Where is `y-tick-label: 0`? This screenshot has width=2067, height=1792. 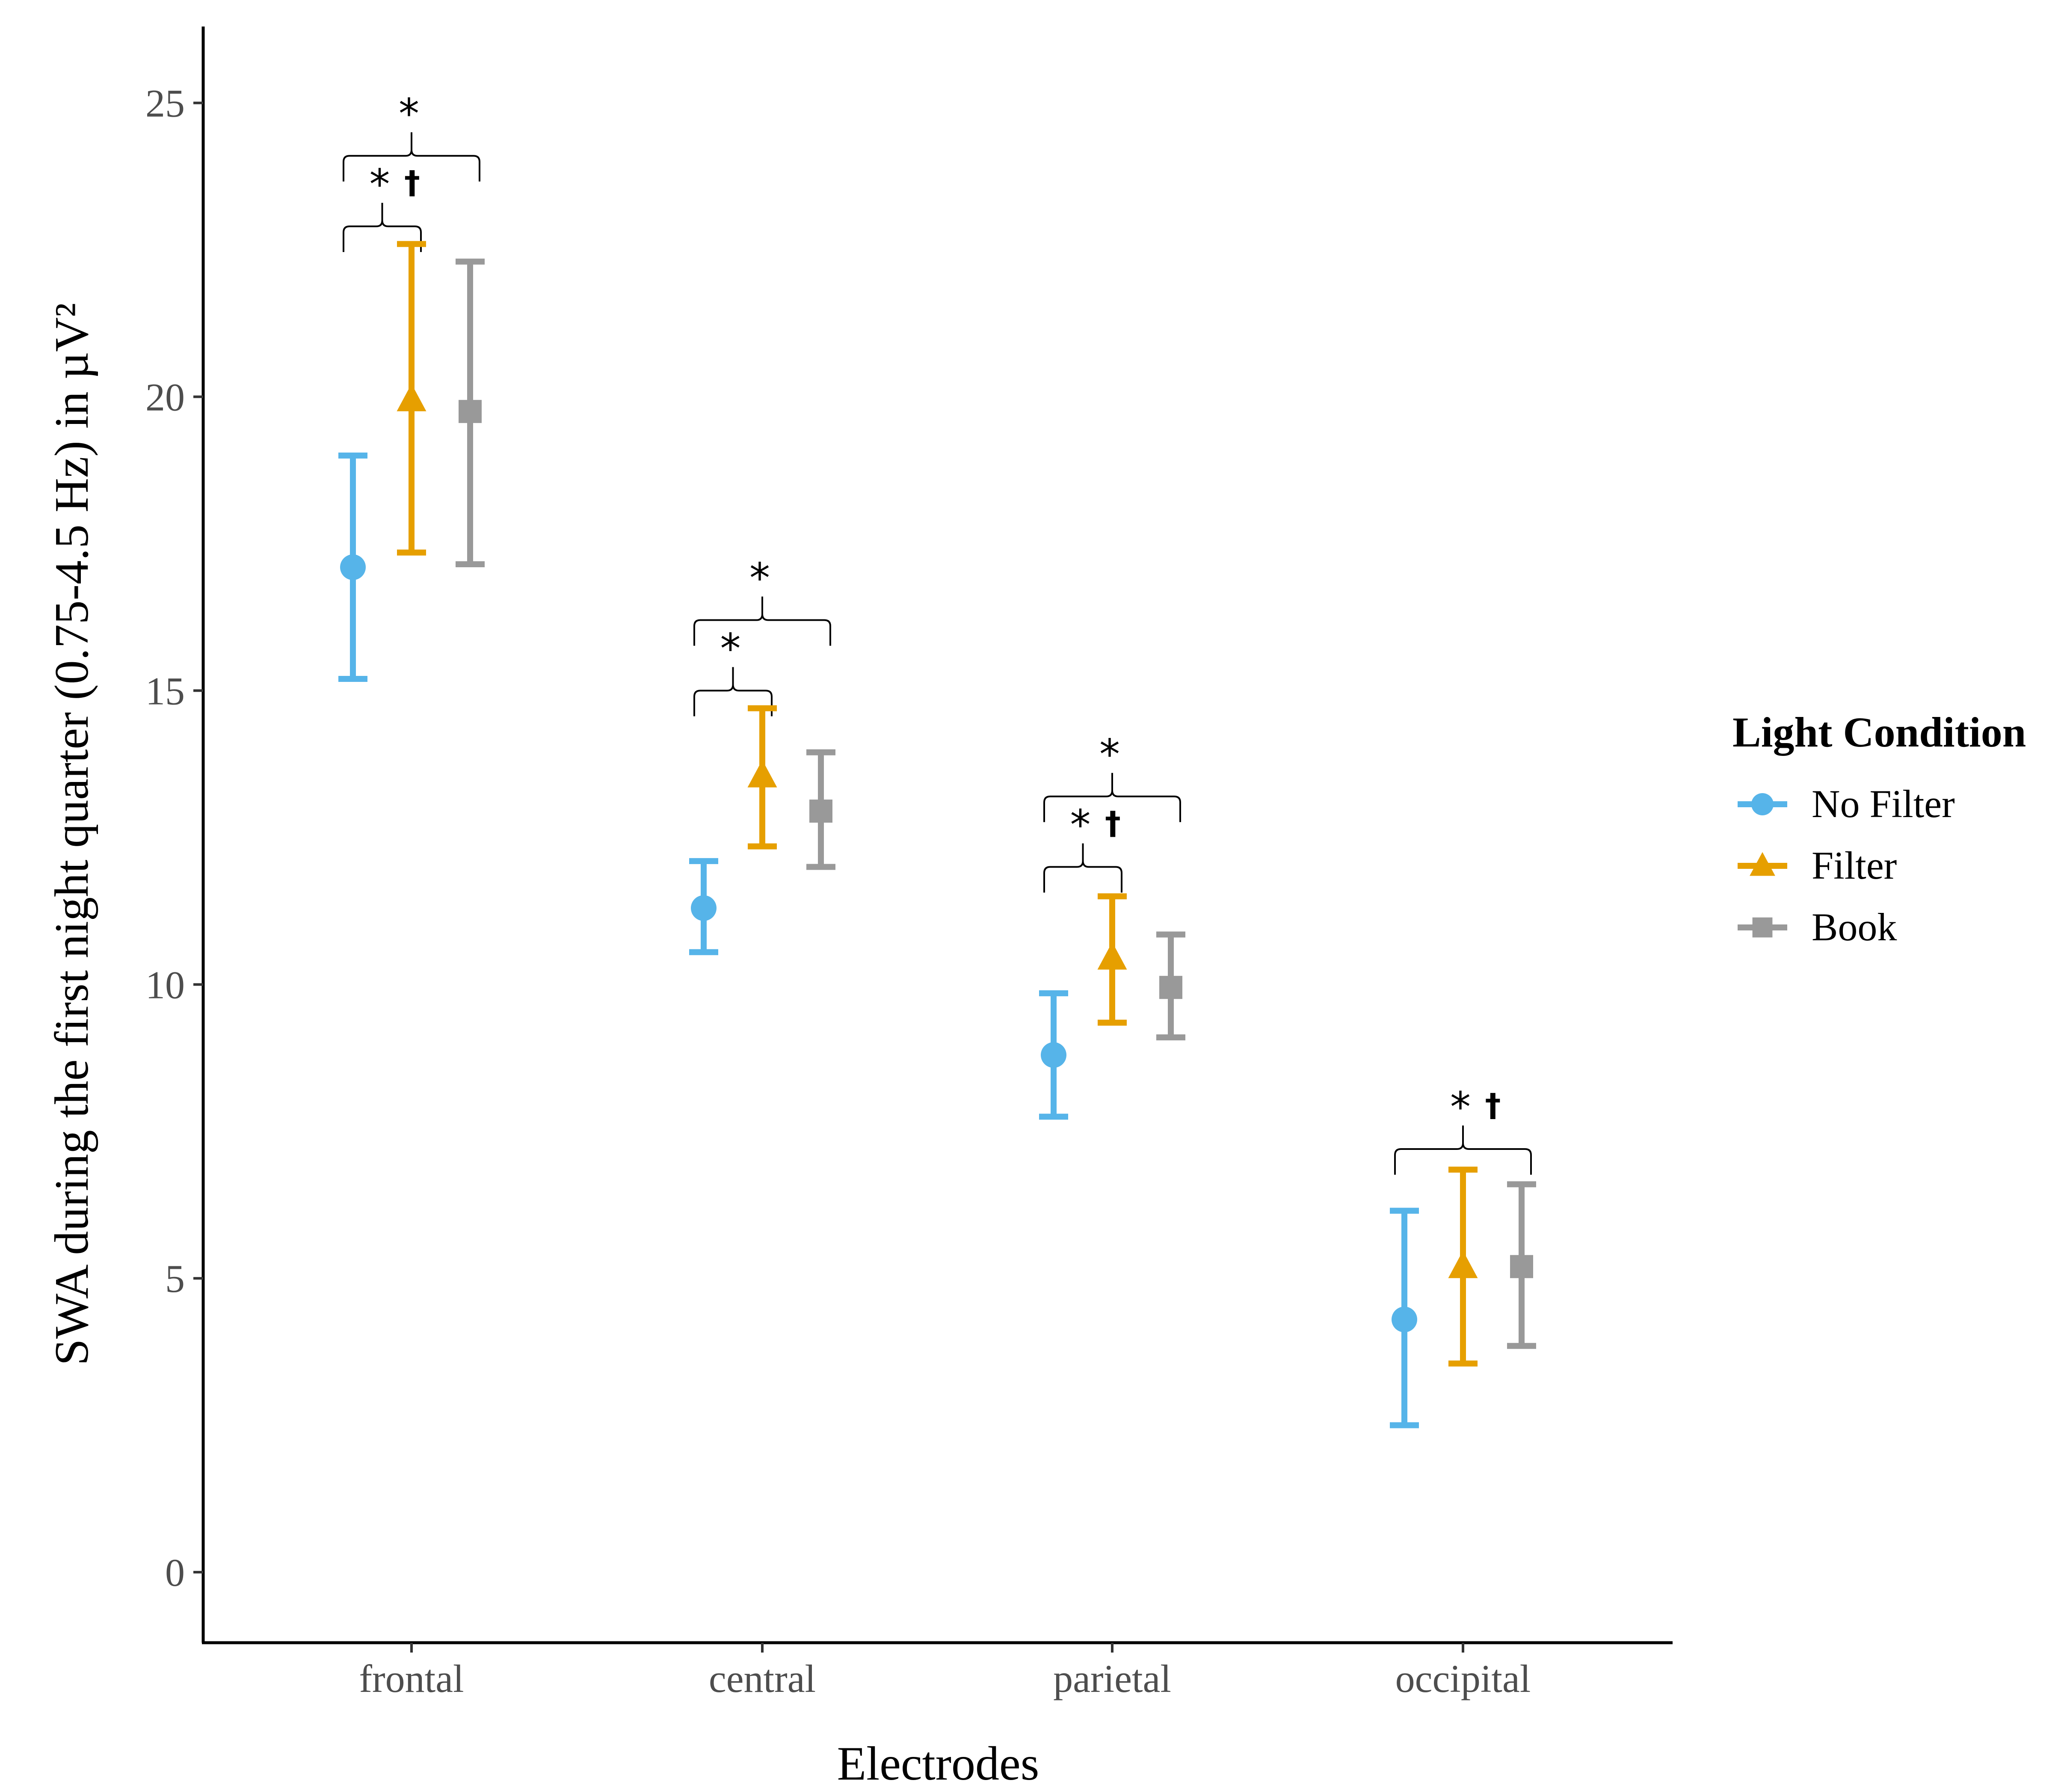
y-tick-label: 0 is located at coordinates (175, 1572).